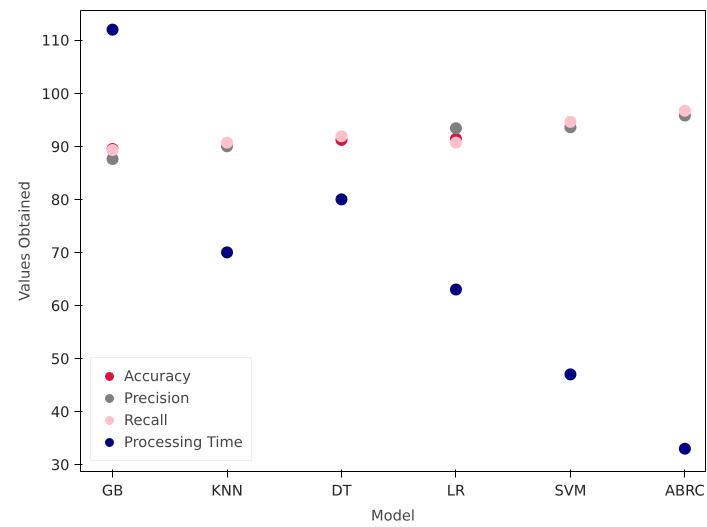  I want to click on x-tick-label: KNN, so click(227, 491).